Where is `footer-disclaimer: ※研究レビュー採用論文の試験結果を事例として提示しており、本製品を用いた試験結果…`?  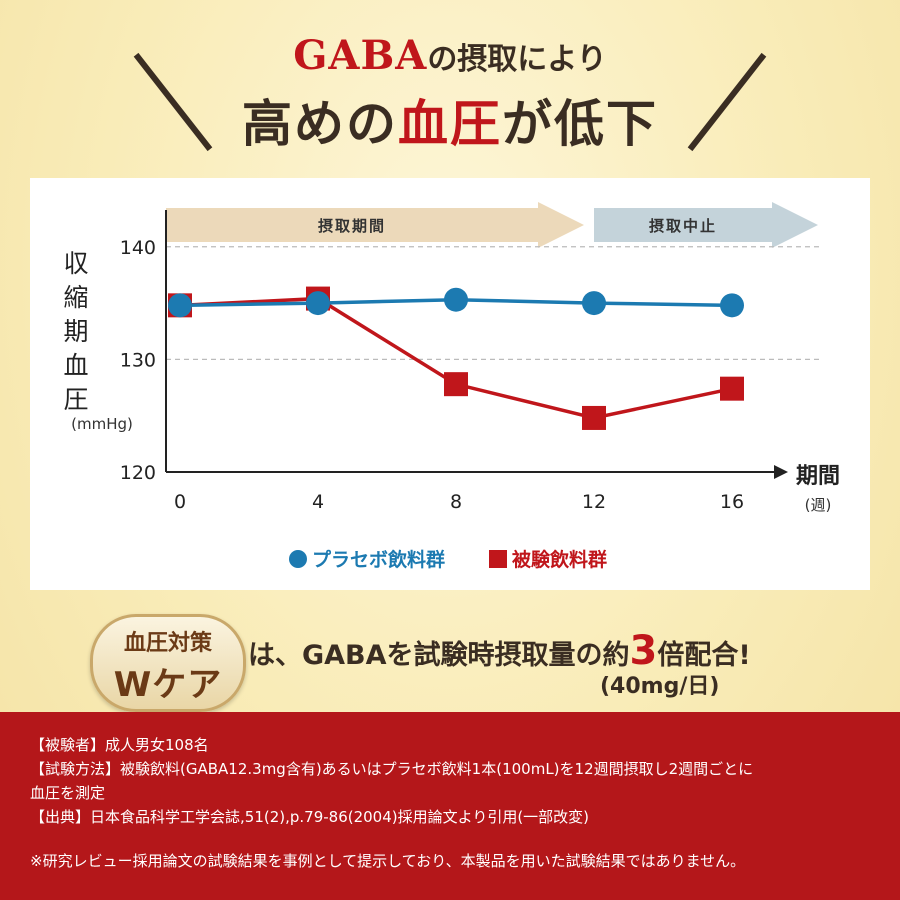 footer-disclaimer: ※研究レビュー採用論文の試験結果を事例として提示しており、本製品を用いた試験結果… is located at coordinates (388, 861).